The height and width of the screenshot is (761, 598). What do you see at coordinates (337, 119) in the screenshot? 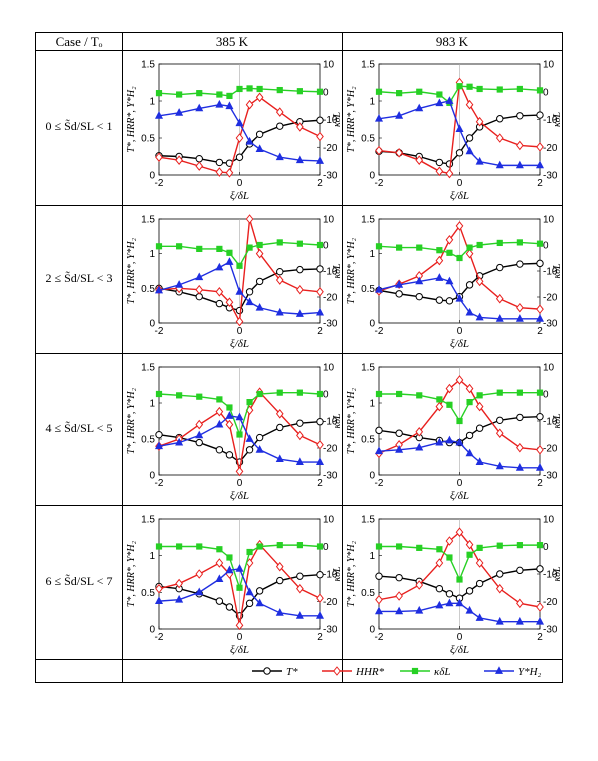
I see `y-right-axis-label: κδL` at bounding box center [337, 119].